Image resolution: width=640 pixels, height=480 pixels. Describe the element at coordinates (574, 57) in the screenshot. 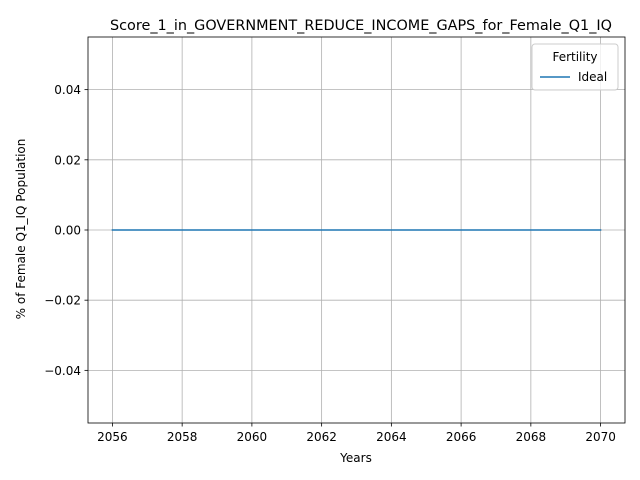

I see `legend-title: Fertility` at that location.